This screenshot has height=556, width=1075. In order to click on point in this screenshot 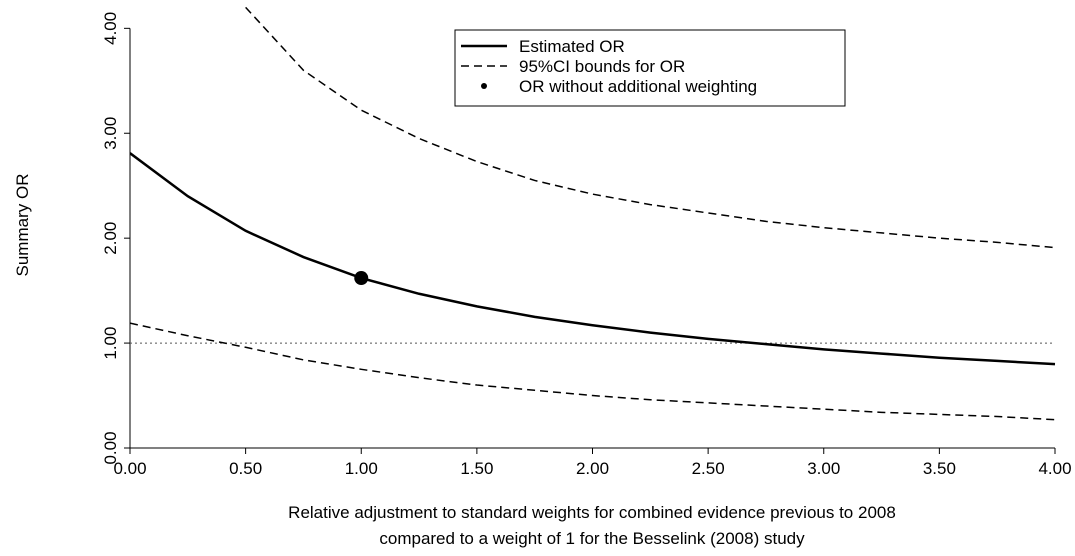, I will do `click(361, 278)`.